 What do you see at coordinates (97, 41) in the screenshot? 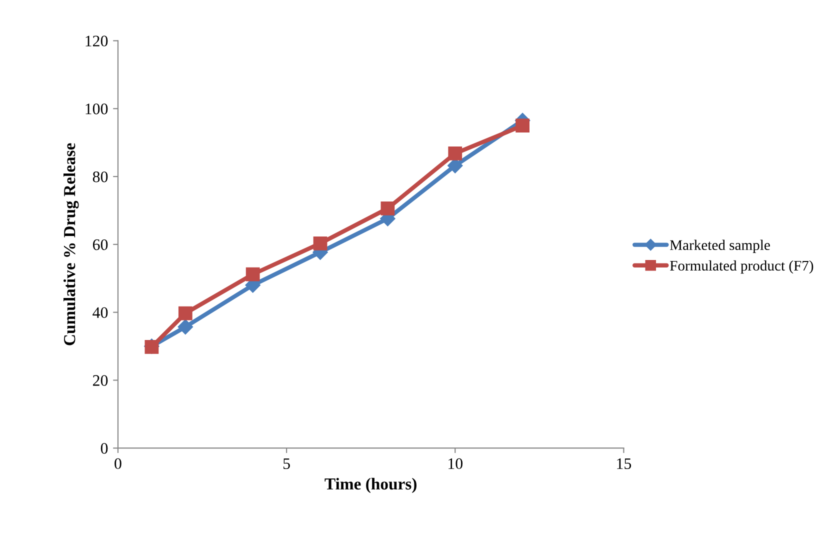
I see `y-tick-label: 120` at bounding box center [97, 41].